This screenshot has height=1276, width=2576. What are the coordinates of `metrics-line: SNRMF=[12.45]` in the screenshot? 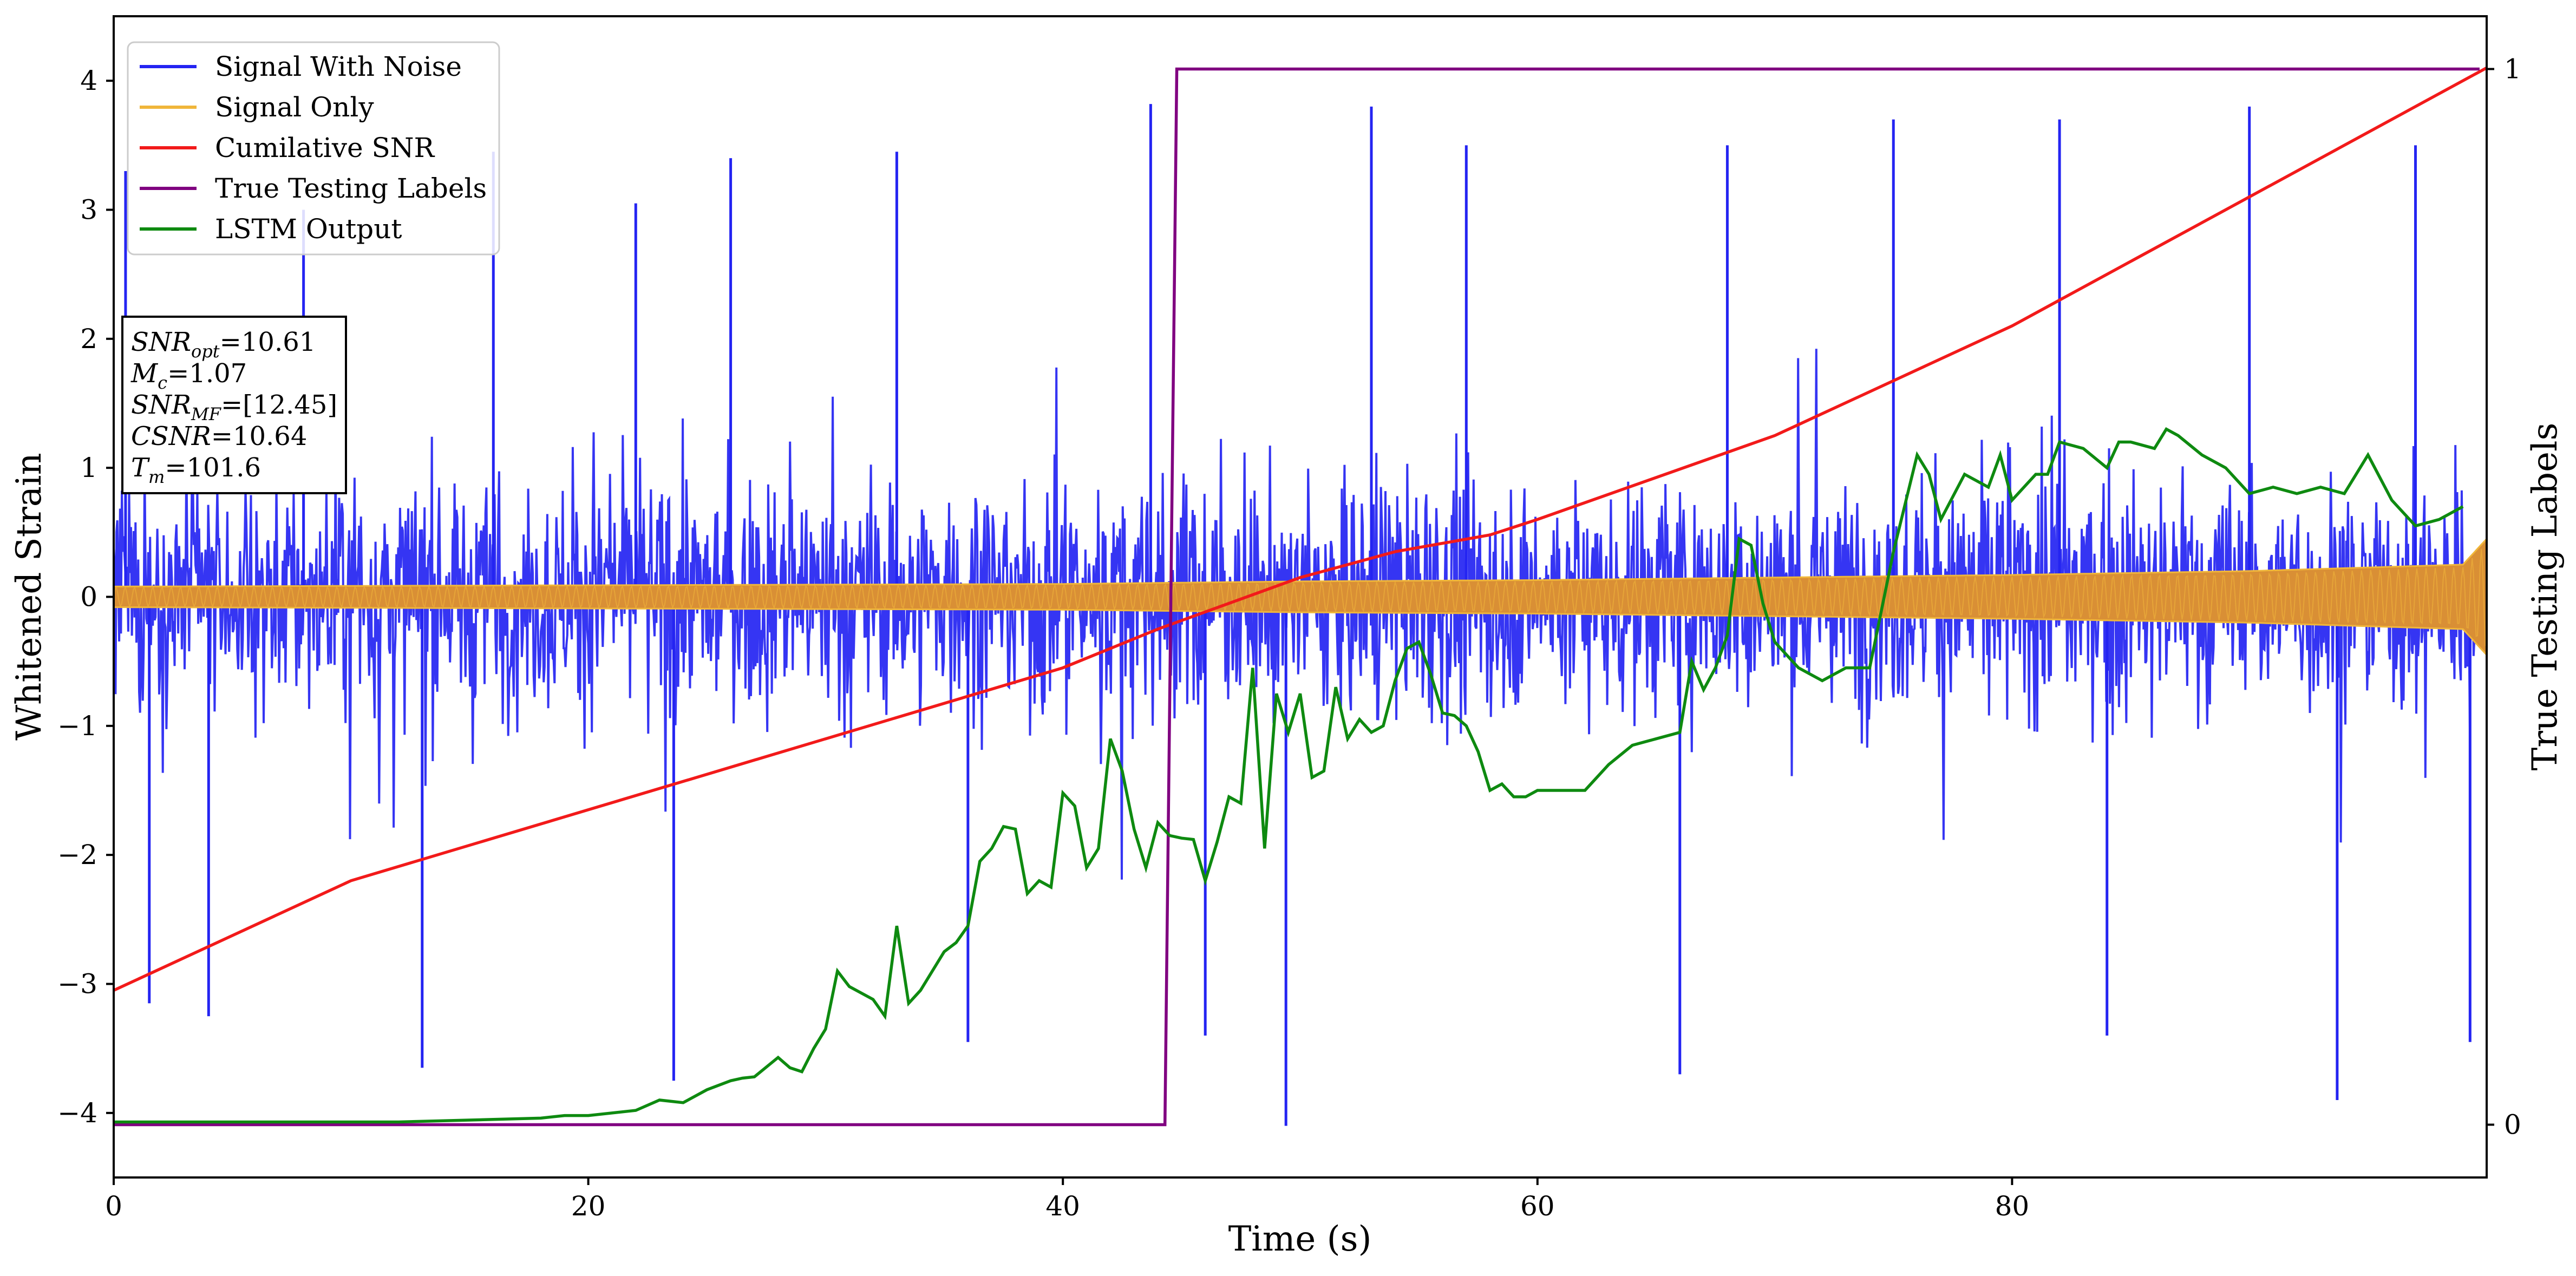 It's located at (234, 407).